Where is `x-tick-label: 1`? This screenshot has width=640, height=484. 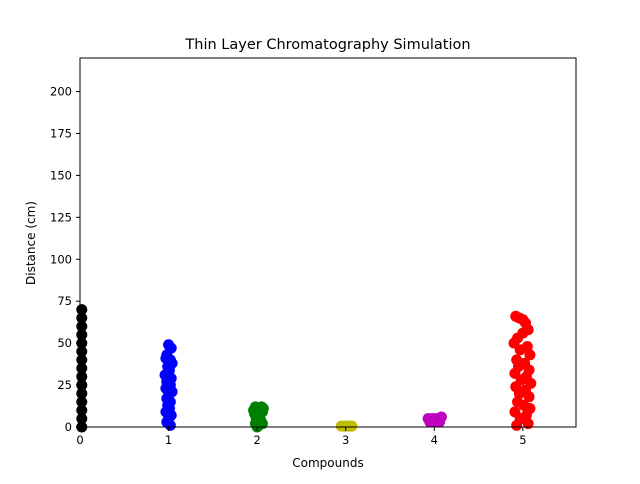 x-tick-label: 1 is located at coordinates (168, 440).